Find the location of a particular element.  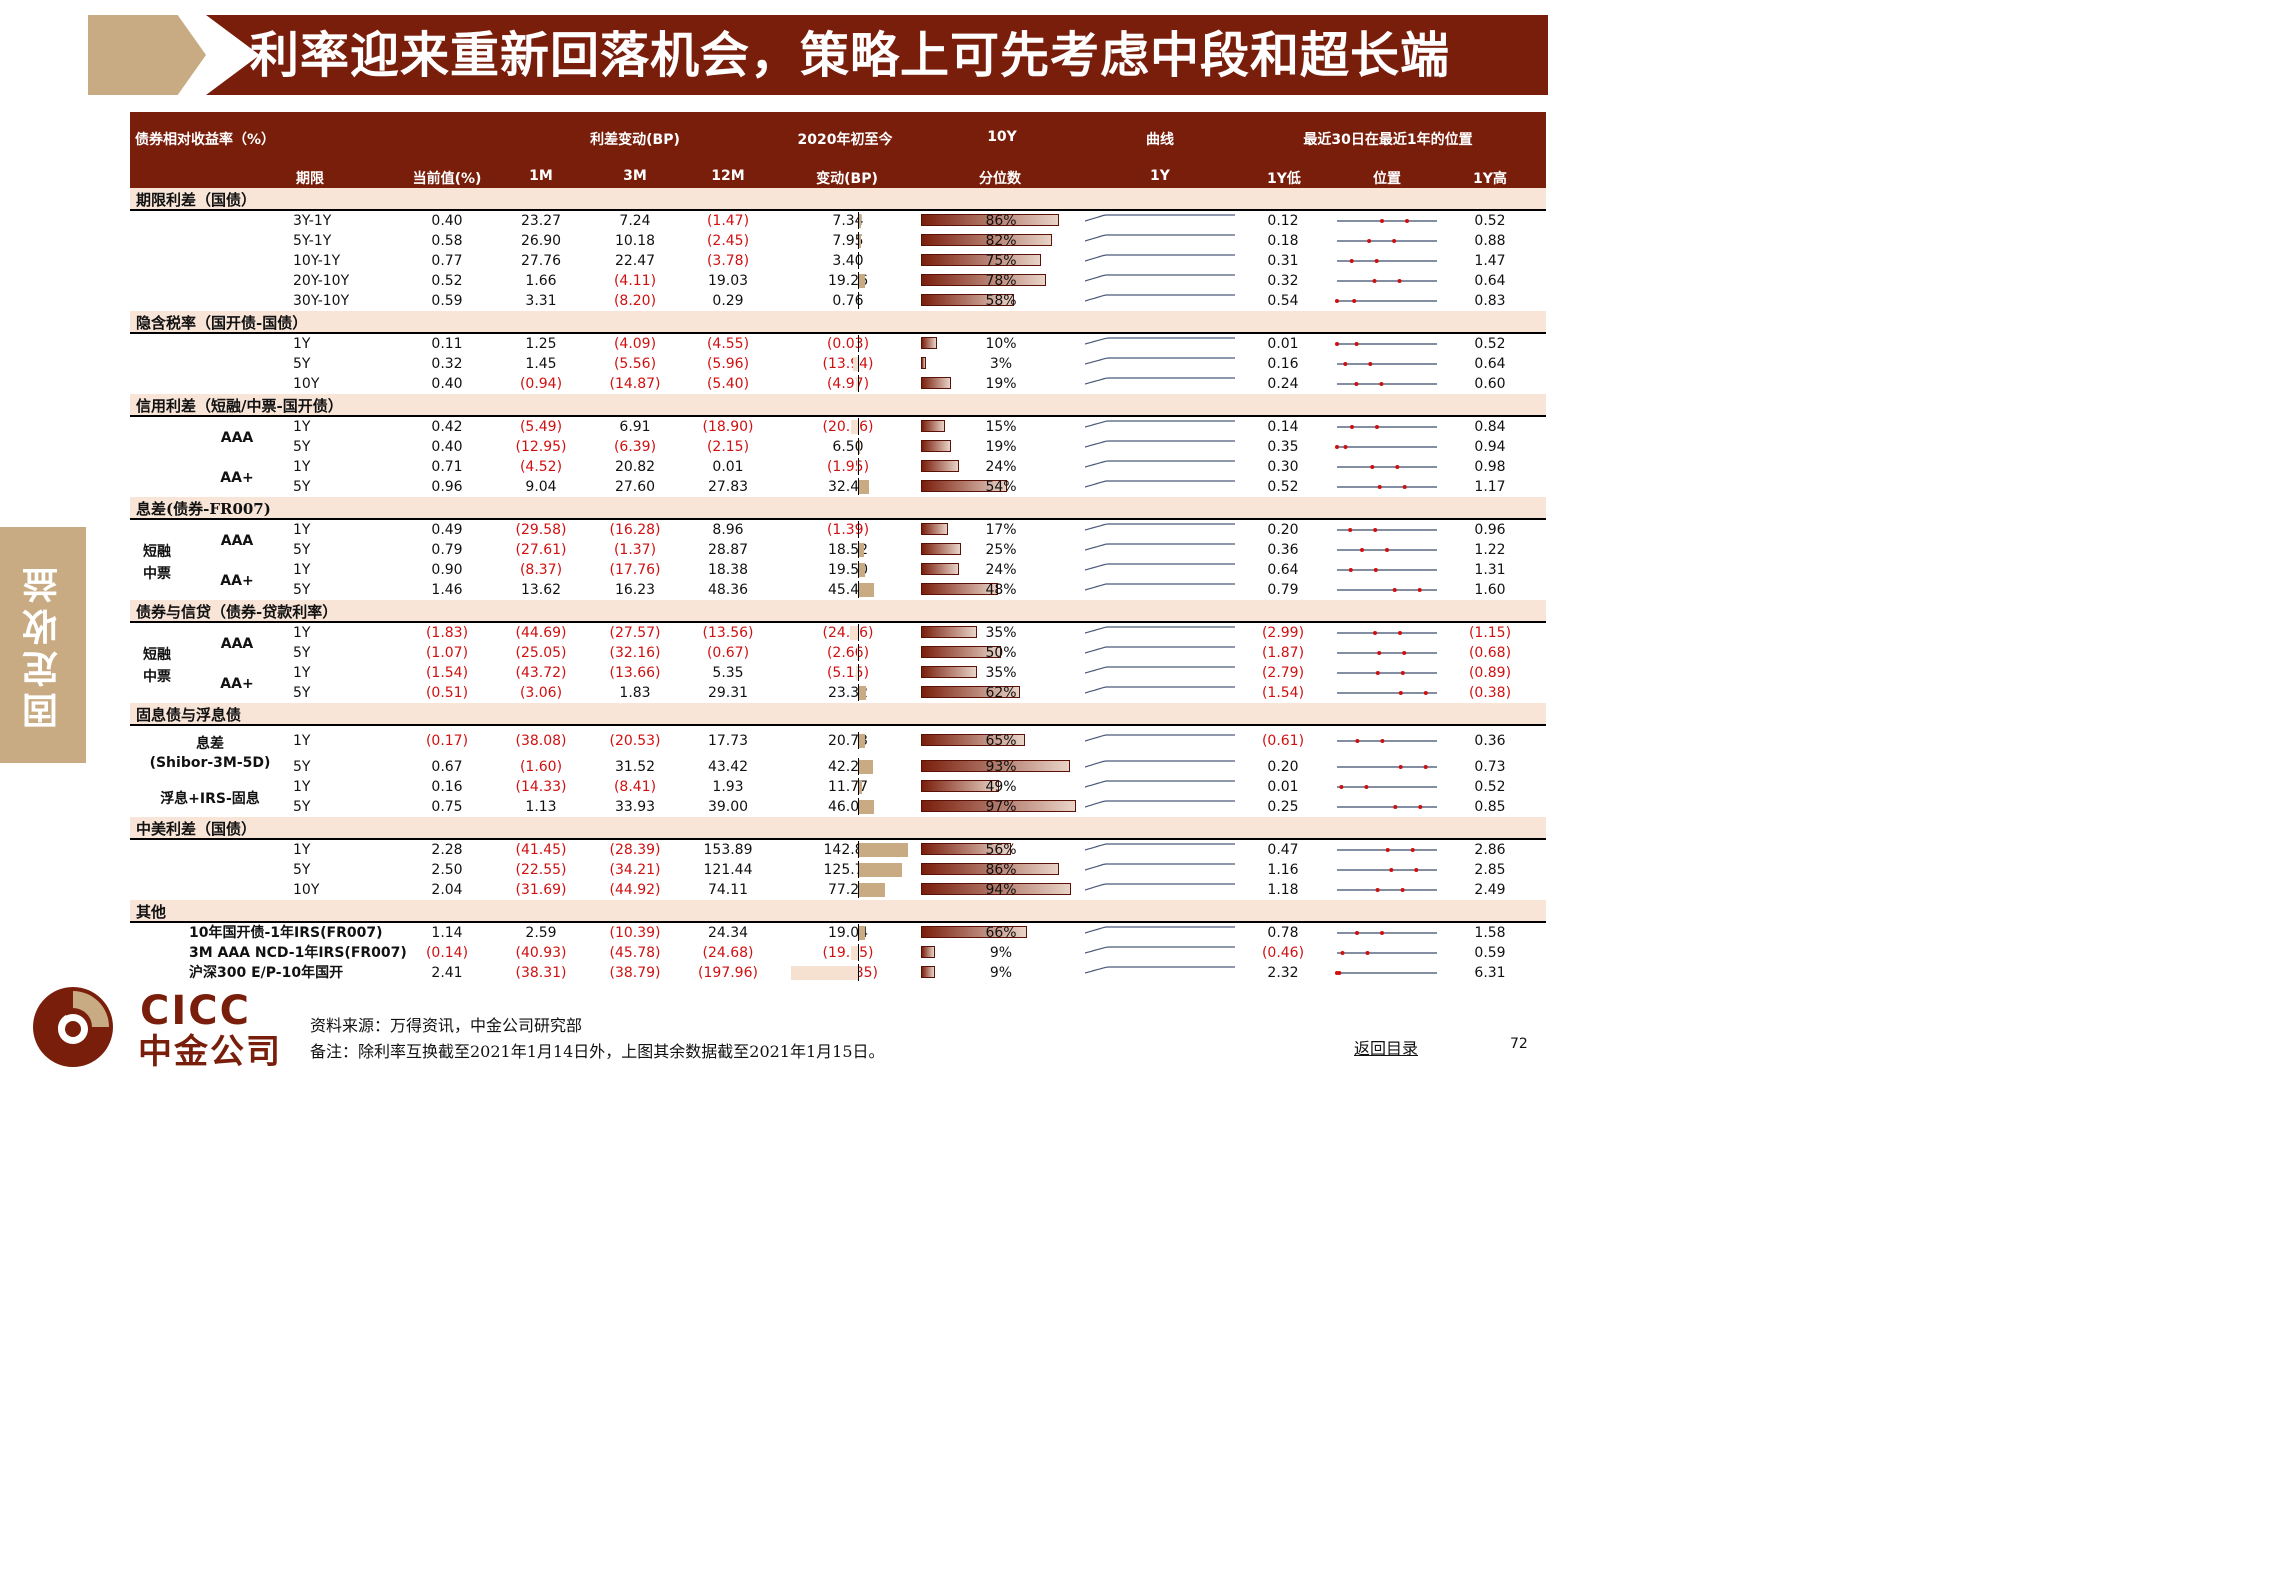

cell-1y-low: 0.32 is located at coordinates (1283, 281).